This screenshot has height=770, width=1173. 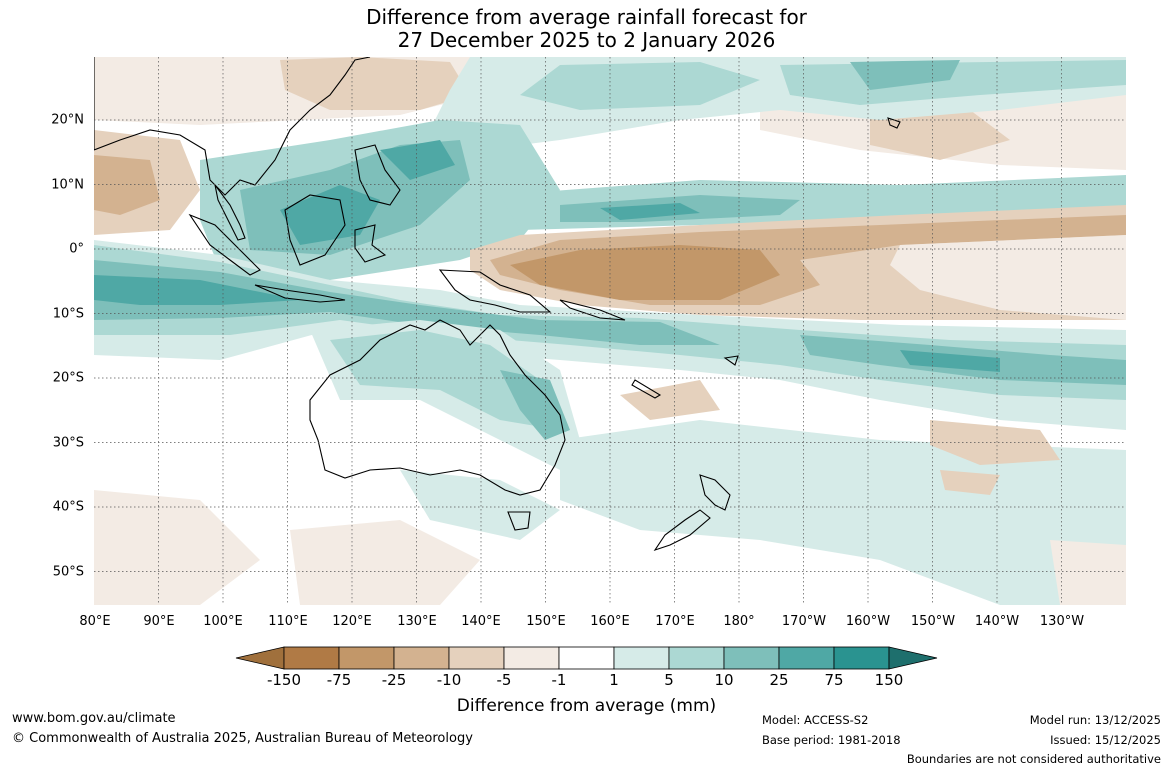 I want to click on colorbar-tick: 1, so click(x=614, y=680).